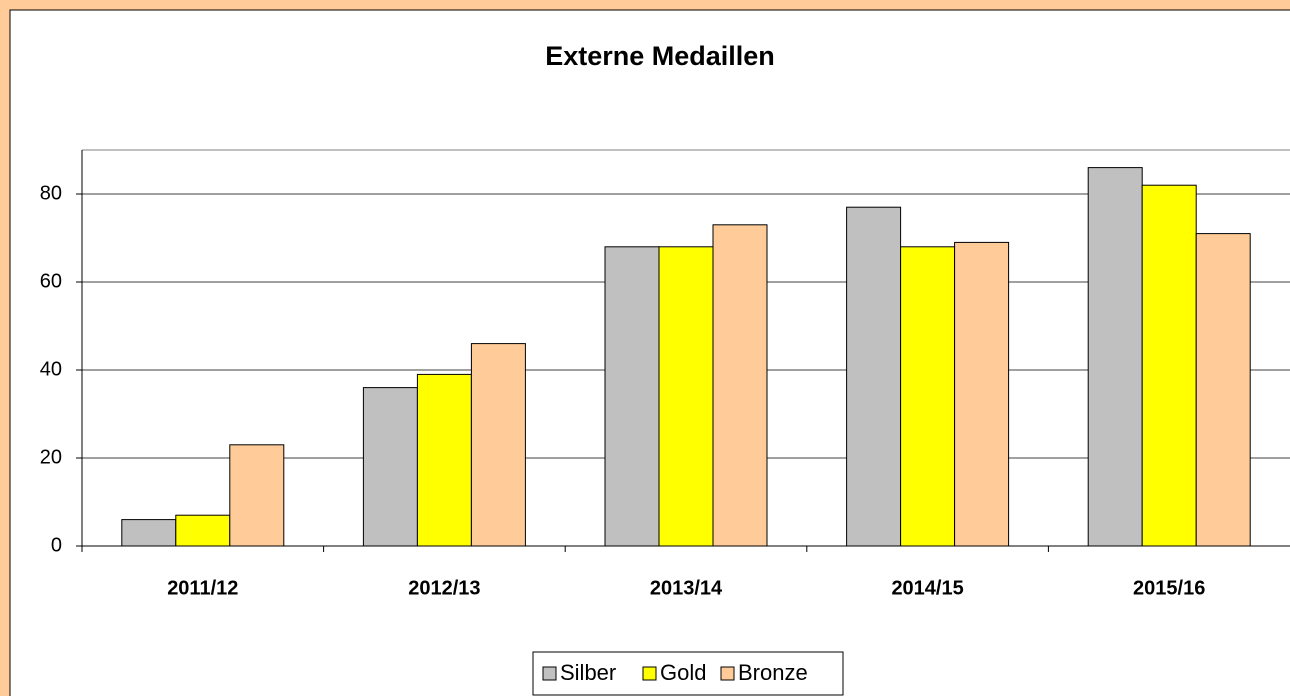 Image resolution: width=1290 pixels, height=696 pixels. What do you see at coordinates (51, 281) in the screenshot?
I see `y-tick-label: 60` at bounding box center [51, 281].